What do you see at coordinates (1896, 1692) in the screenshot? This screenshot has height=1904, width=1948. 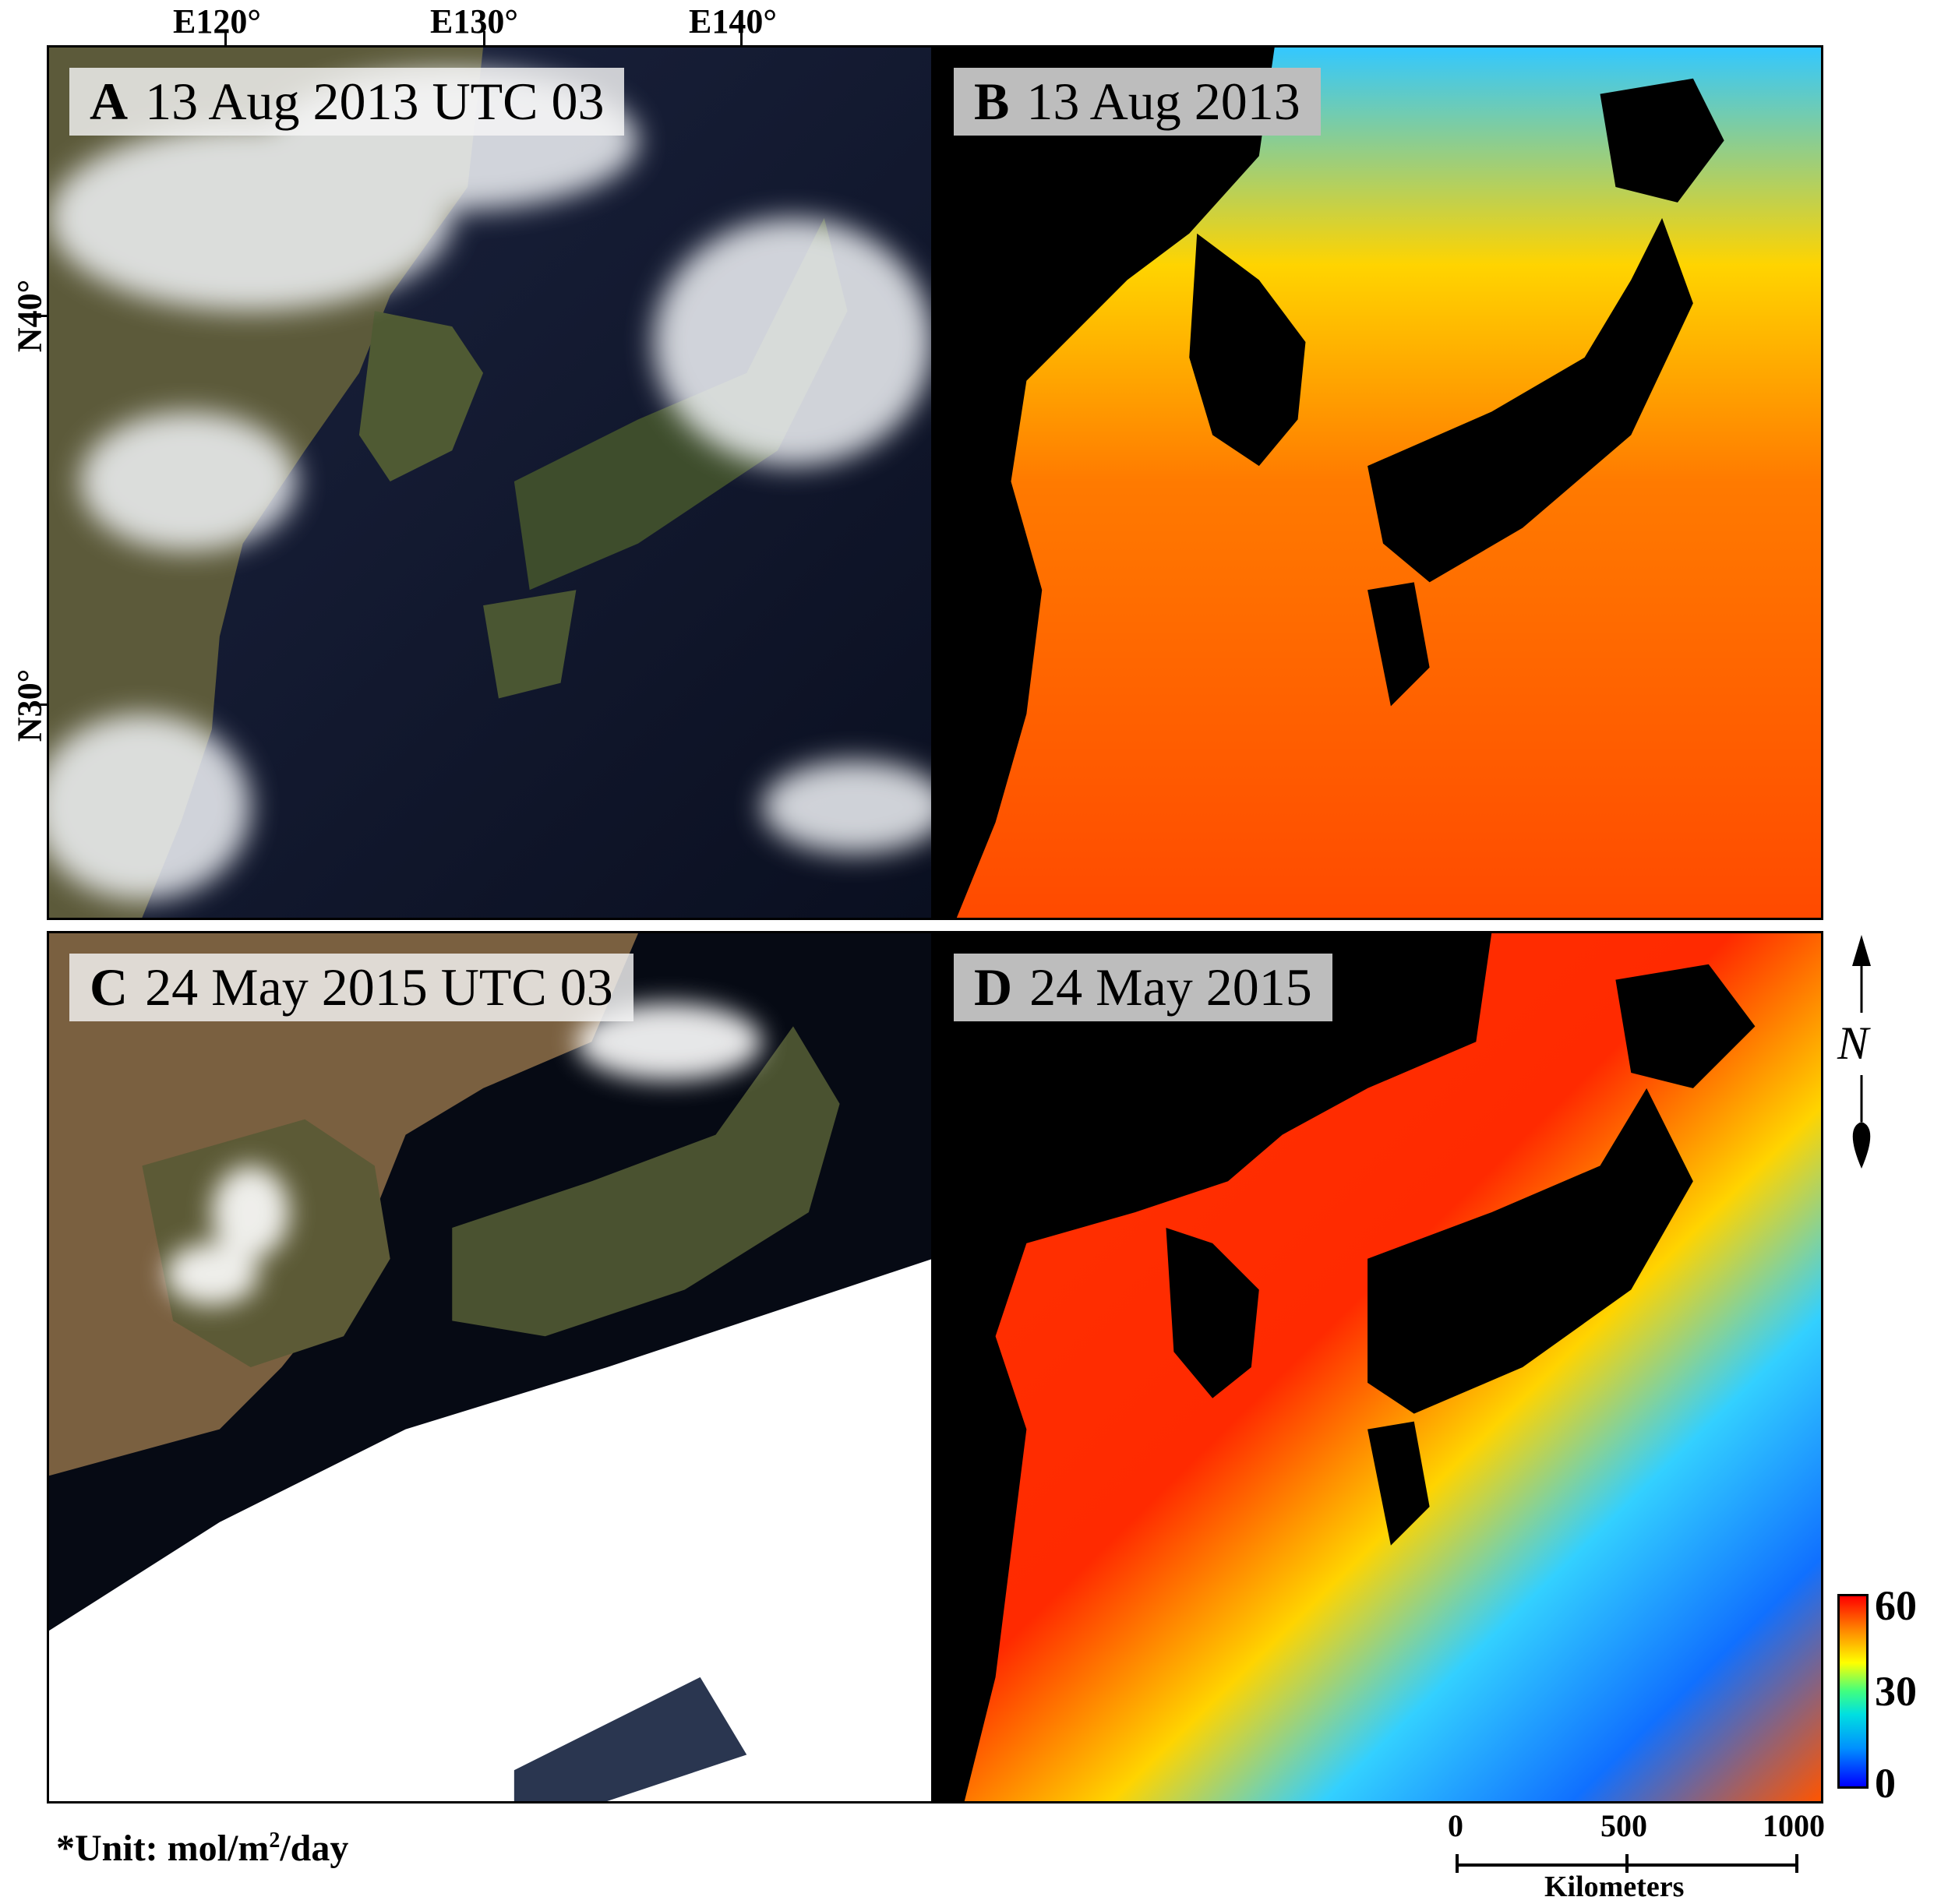 I see `colorbar-mid: 30` at bounding box center [1896, 1692].